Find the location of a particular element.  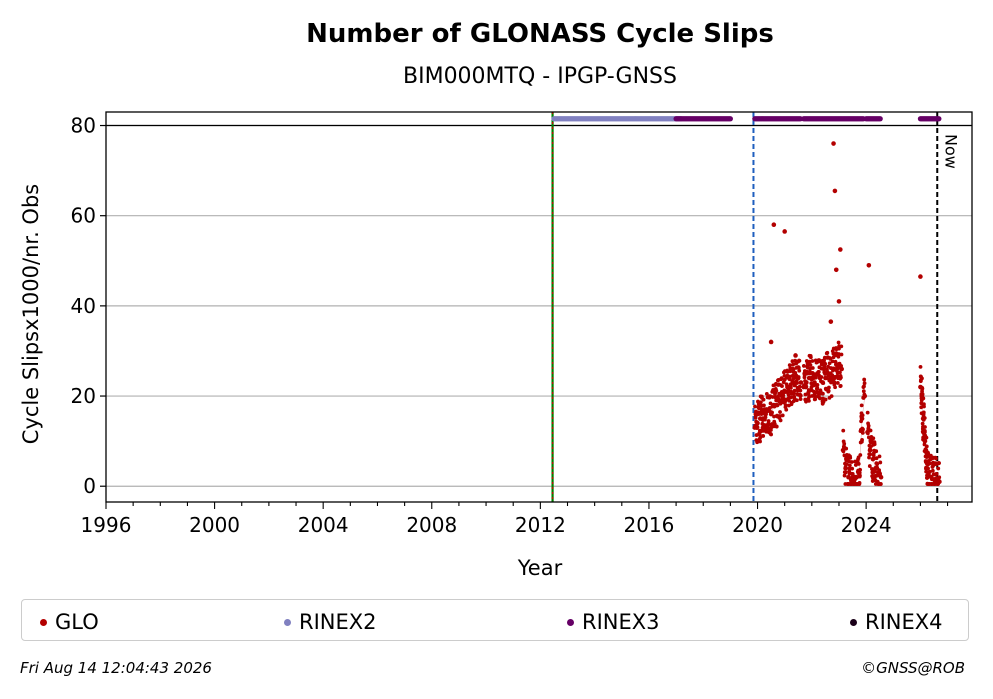

y-tick-label: 20 is located at coordinates (83, 396).